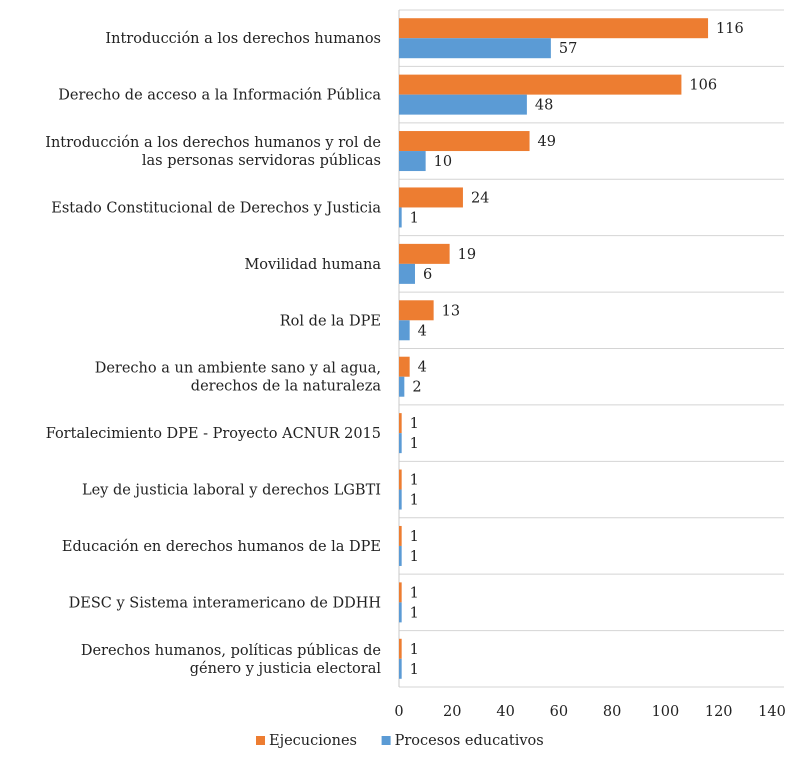  What do you see at coordinates (330, 321) in the screenshot?
I see `category-label: Rol de la DPE` at bounding box center [330, 321].